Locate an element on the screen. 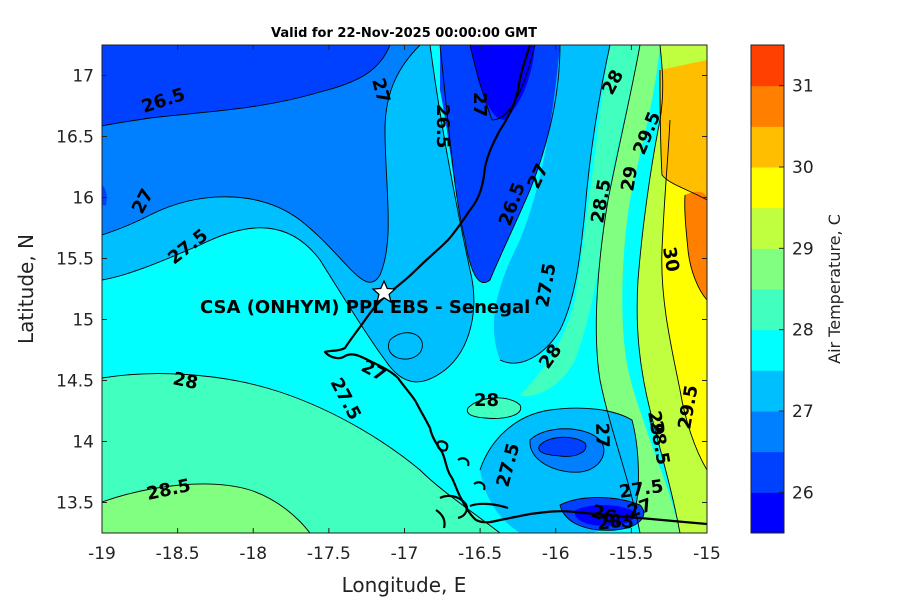 The width and height of the screenshot is (900, 600). x-tick-label: -18.5 is located at coordinates (178, 554).